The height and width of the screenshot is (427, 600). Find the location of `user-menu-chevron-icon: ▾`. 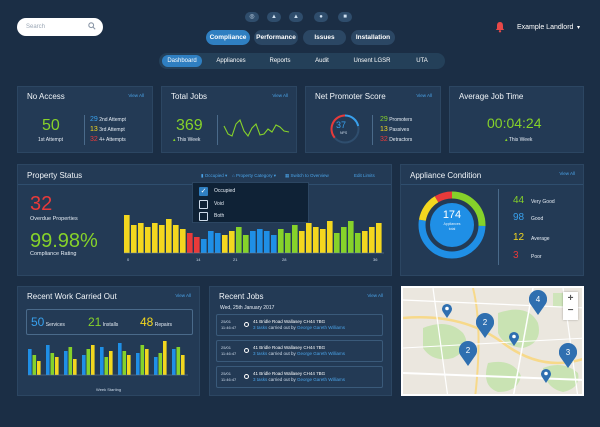

user-menu-chevron-icon: ▾ is located at coordinates (579, 28).